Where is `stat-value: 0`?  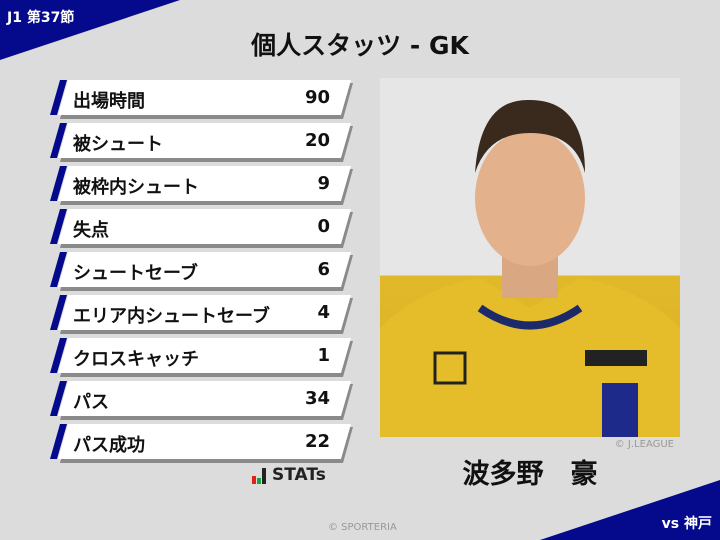 stat-value: 0 is located at coordinates (323, 226).